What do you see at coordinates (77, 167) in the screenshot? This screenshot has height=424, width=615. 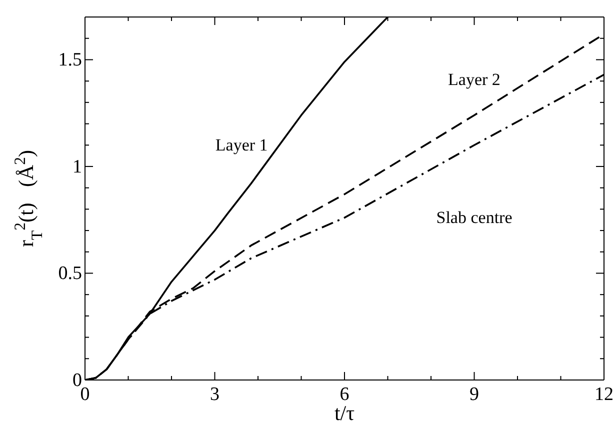 I see `y-tick-label: 1` at bounding box center [77, 167].